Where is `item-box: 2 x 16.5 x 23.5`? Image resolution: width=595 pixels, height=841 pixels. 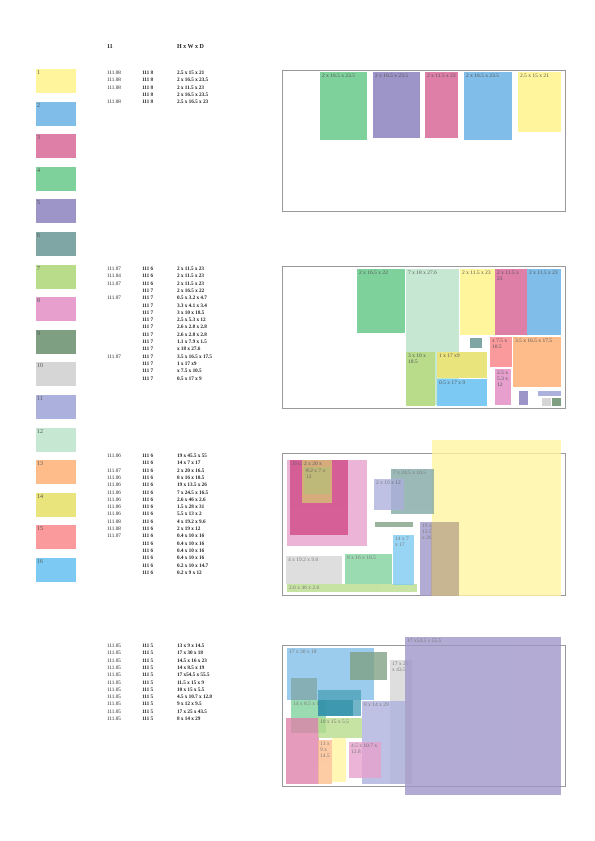
item-box: 2 x 16.5 x 23.5 is located at coordinates (488, 106).